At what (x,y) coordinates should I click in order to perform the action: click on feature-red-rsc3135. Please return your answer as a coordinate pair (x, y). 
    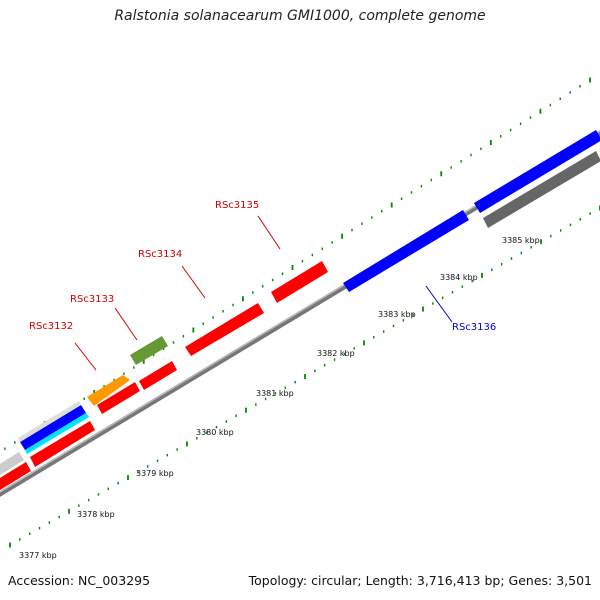
    Looking at the image, I should click on (224, 329).